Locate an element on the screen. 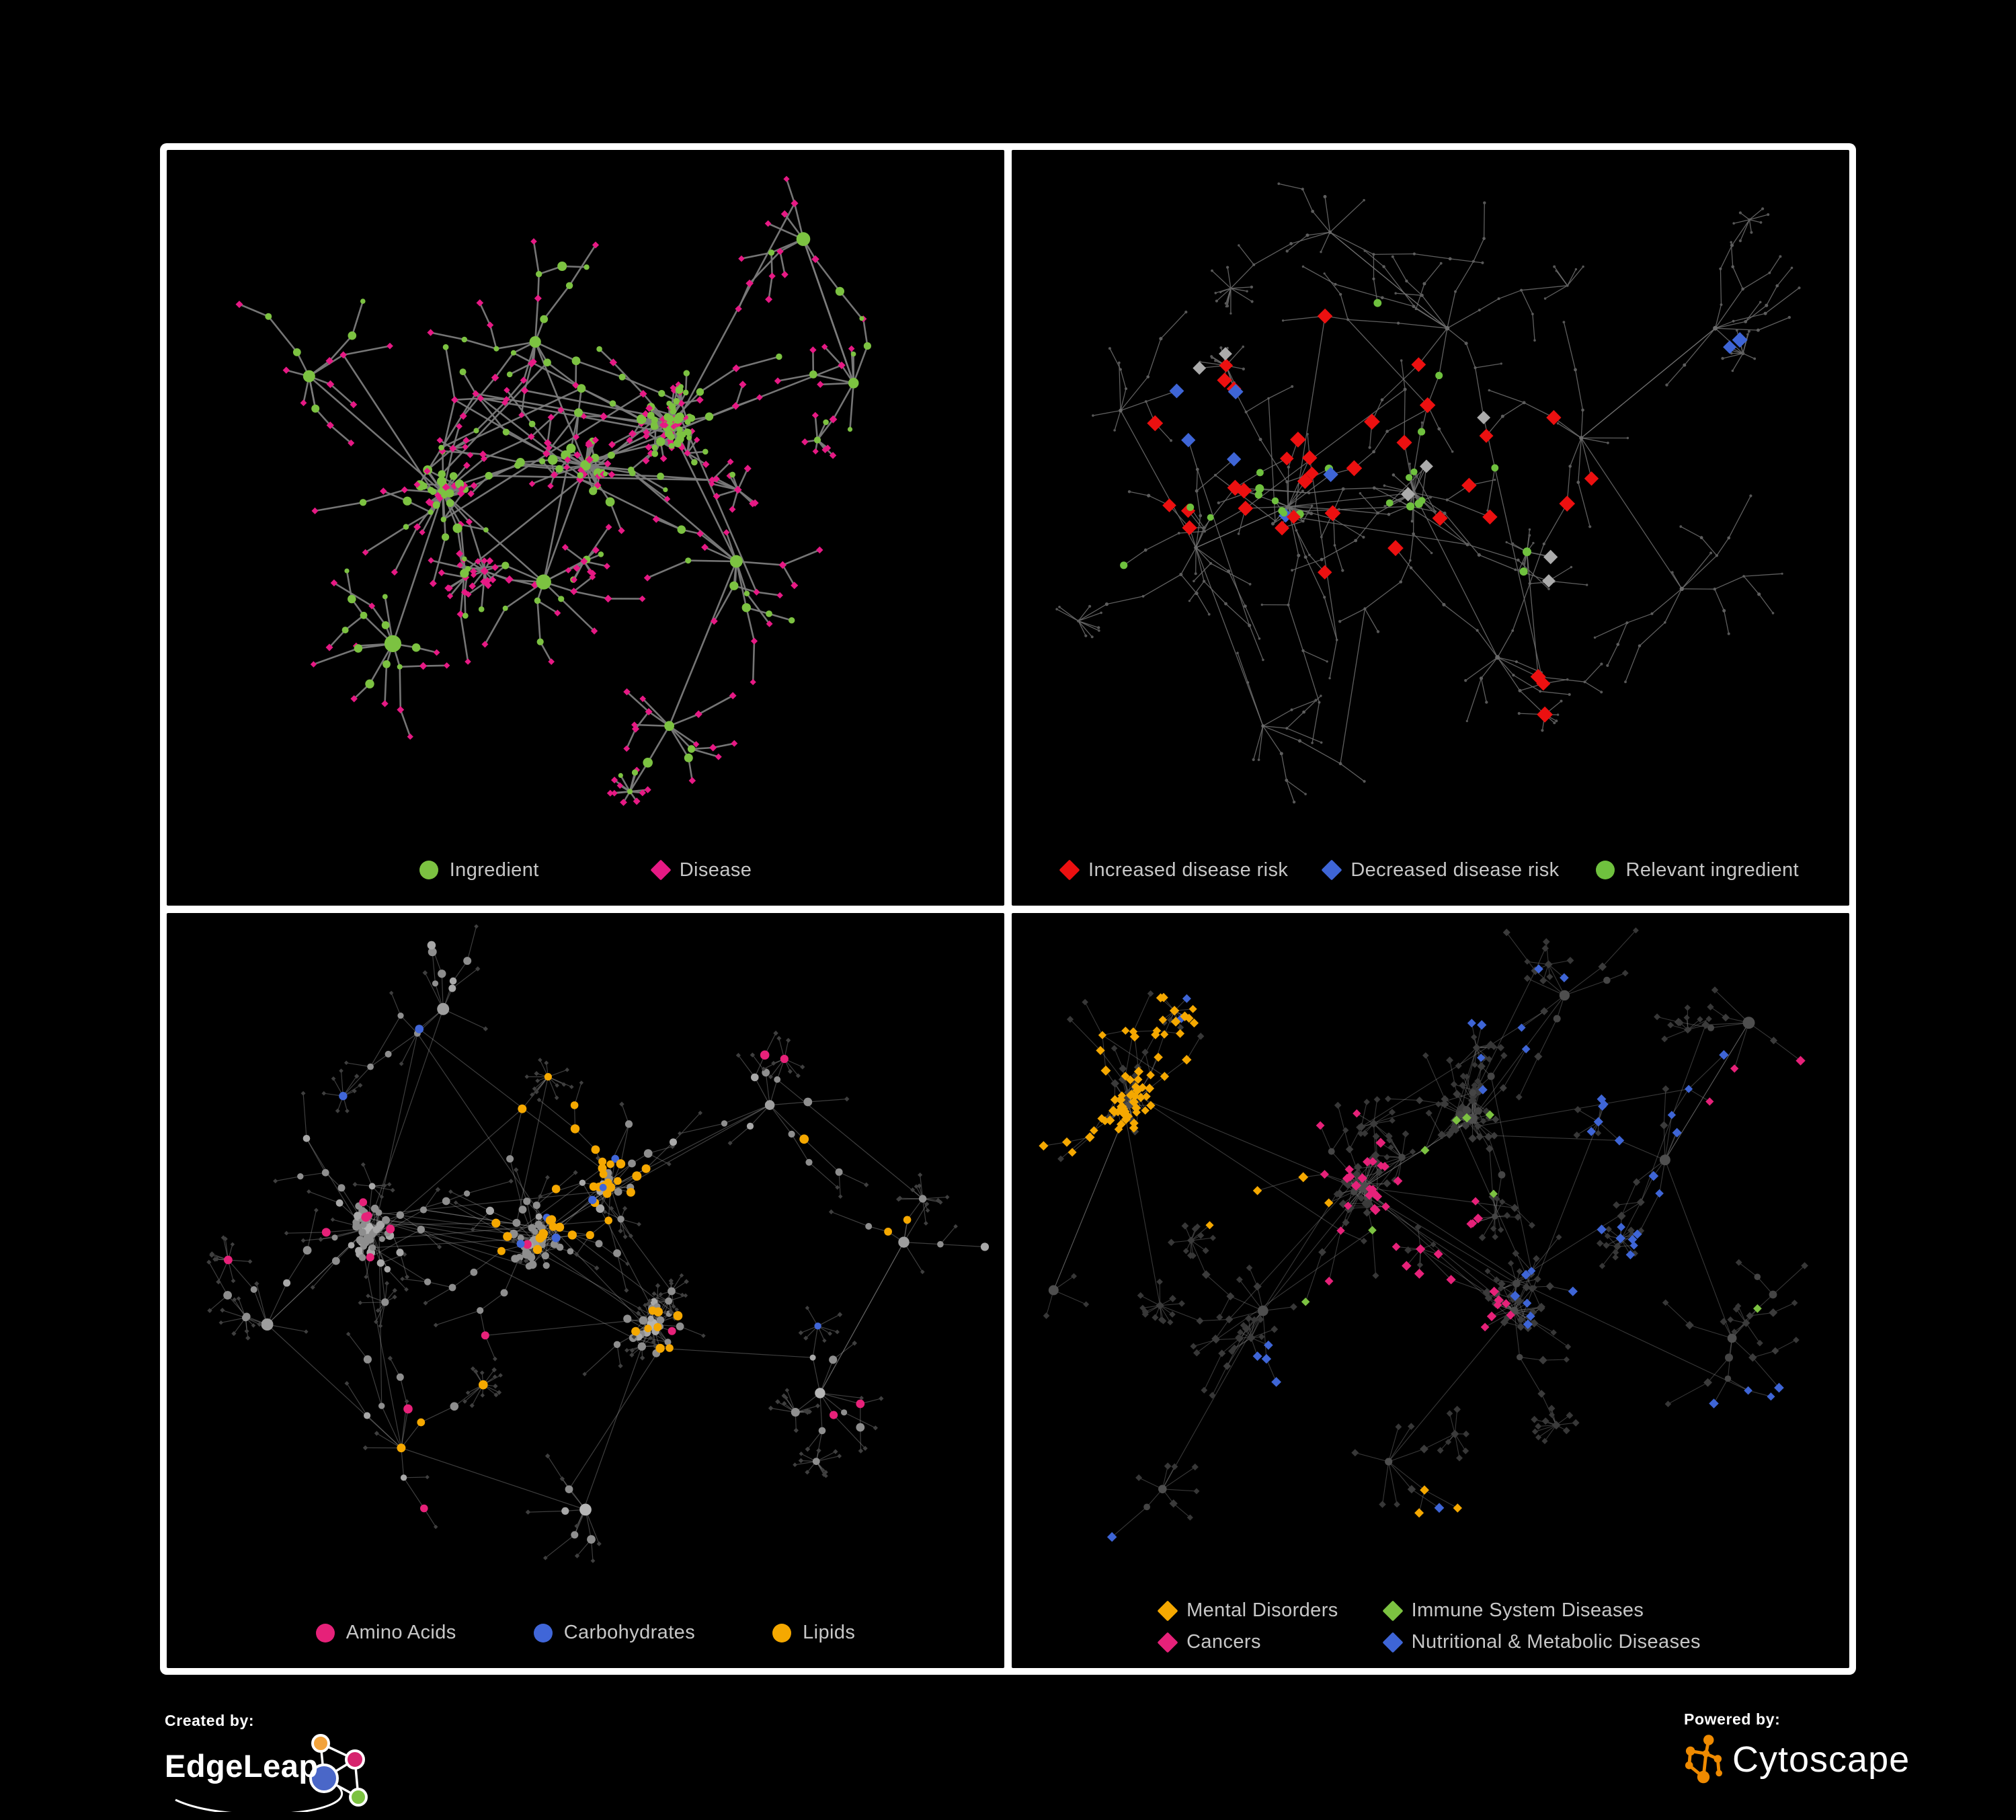 This screenshot has height=1820, width=2016. network-graph-ingredient-classes is located at coordinates (598, 1243).